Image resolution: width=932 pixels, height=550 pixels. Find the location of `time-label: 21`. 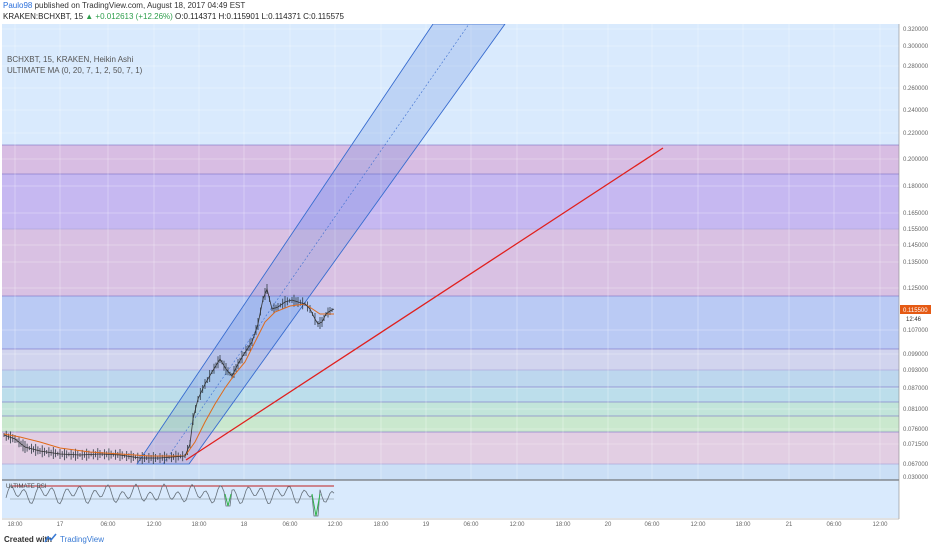

time-label: 21 is located at coordinates (789, 525).